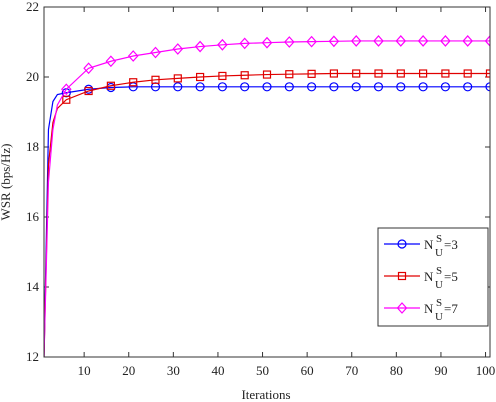 This screenshot has width=496, height=402. Describe the element at coordinates (32, 146) in the screenshot. I see `y-tick-label: 18` at that location.